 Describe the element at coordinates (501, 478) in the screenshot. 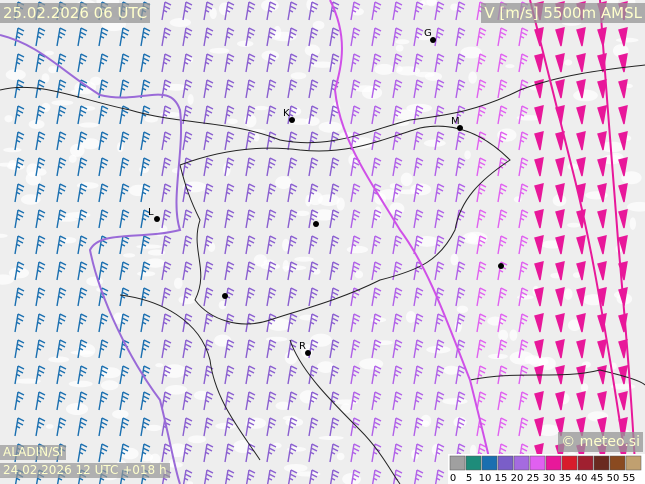

I see `legend-tick-label: 15` at that location.